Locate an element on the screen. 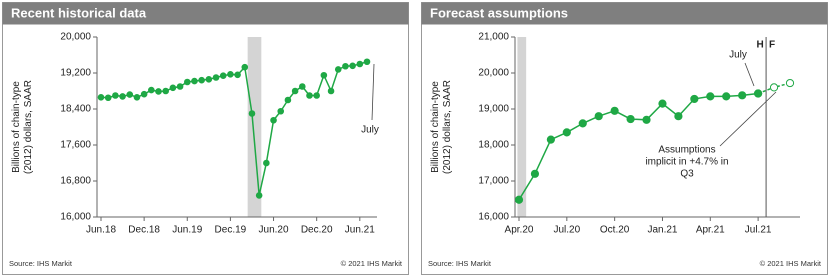 Image resolution: width=829 pixels, height=279 pixels. x-tick-label: Jan.21 is located at coordinates (662, 230).